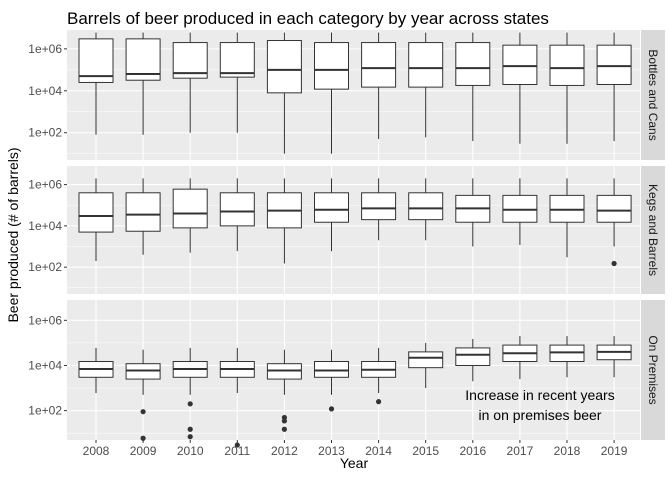 Image resolution: width=672 pixels, height=485 pixels. What do you see at coordinates (540, 415) in the screenshot?
I see `annotation-text: in on premises beer` at bounding box center [540, 415].